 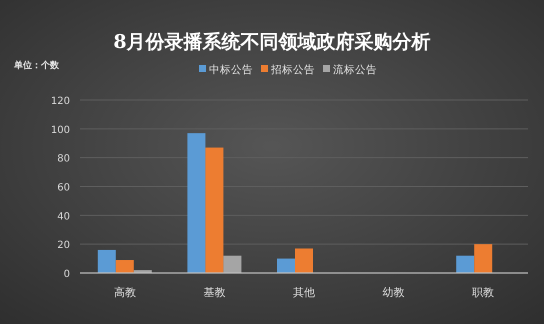 I want to click on chart-title: 8月份录播系统不同领域政府采购分析, so click(x=272, y=42).